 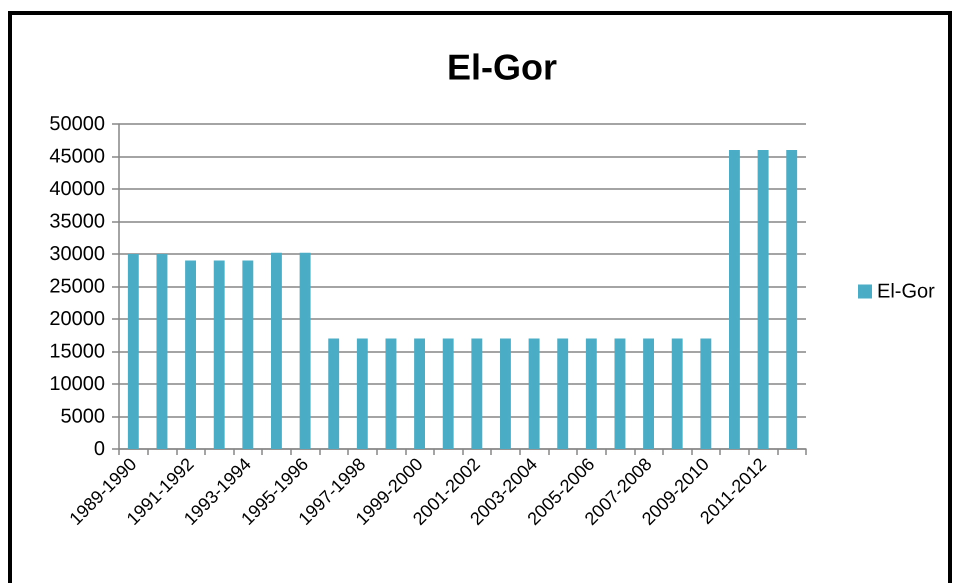 I want to click on y-tick-label: 10000, so click(x=77, y=384).